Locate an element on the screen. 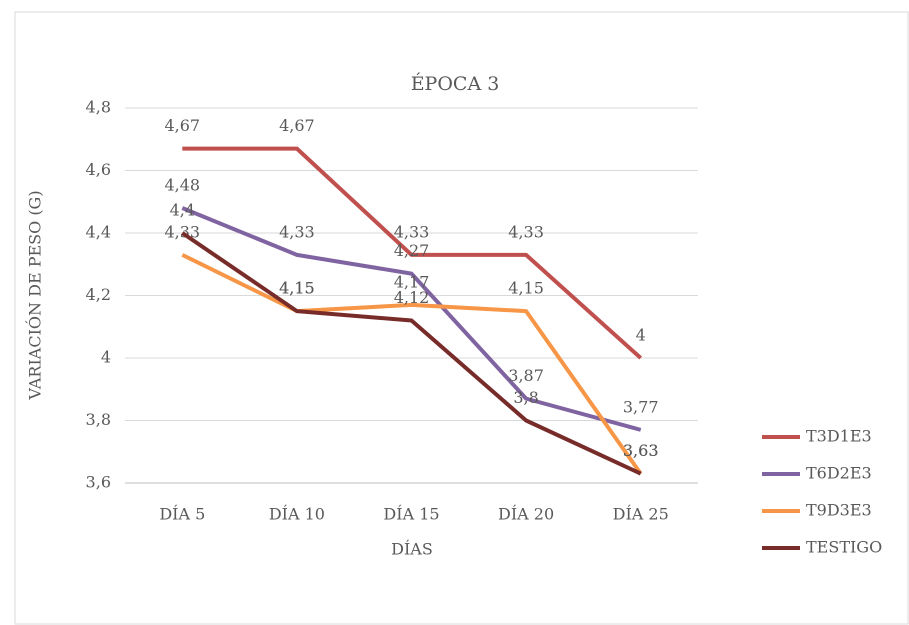  x-axis-title: DÍAS is located at coordinates (412, 549).